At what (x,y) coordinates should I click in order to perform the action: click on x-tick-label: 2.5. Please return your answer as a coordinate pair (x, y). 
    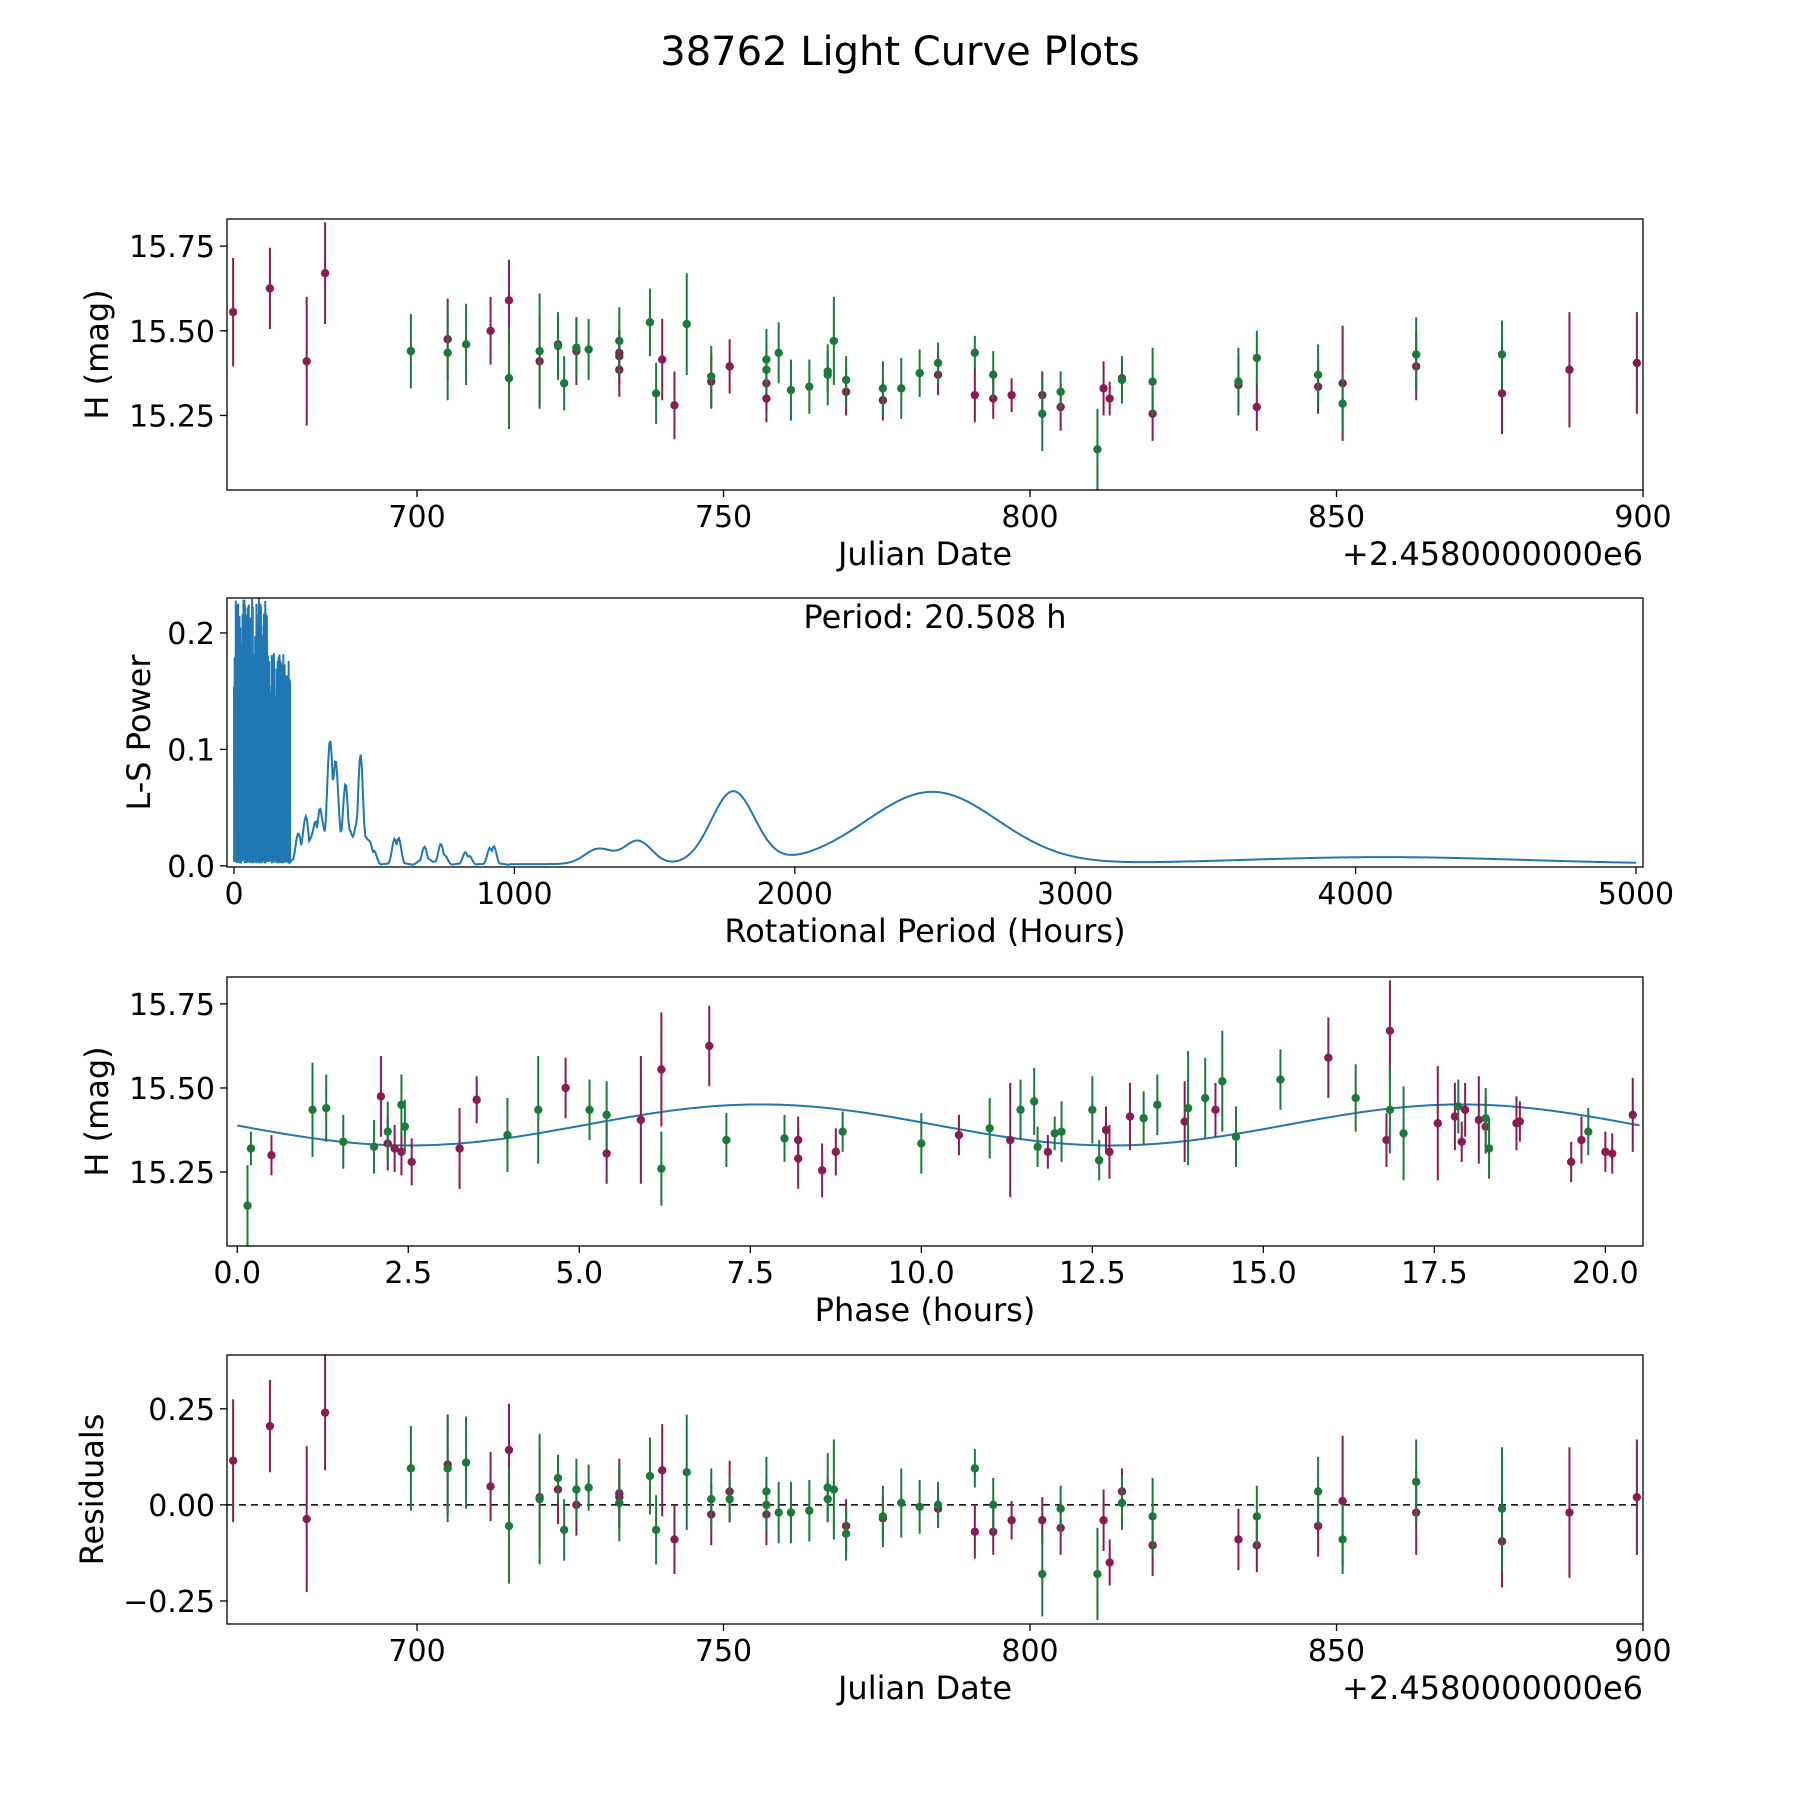
    Looking at the image, I should click on (408, 1273).